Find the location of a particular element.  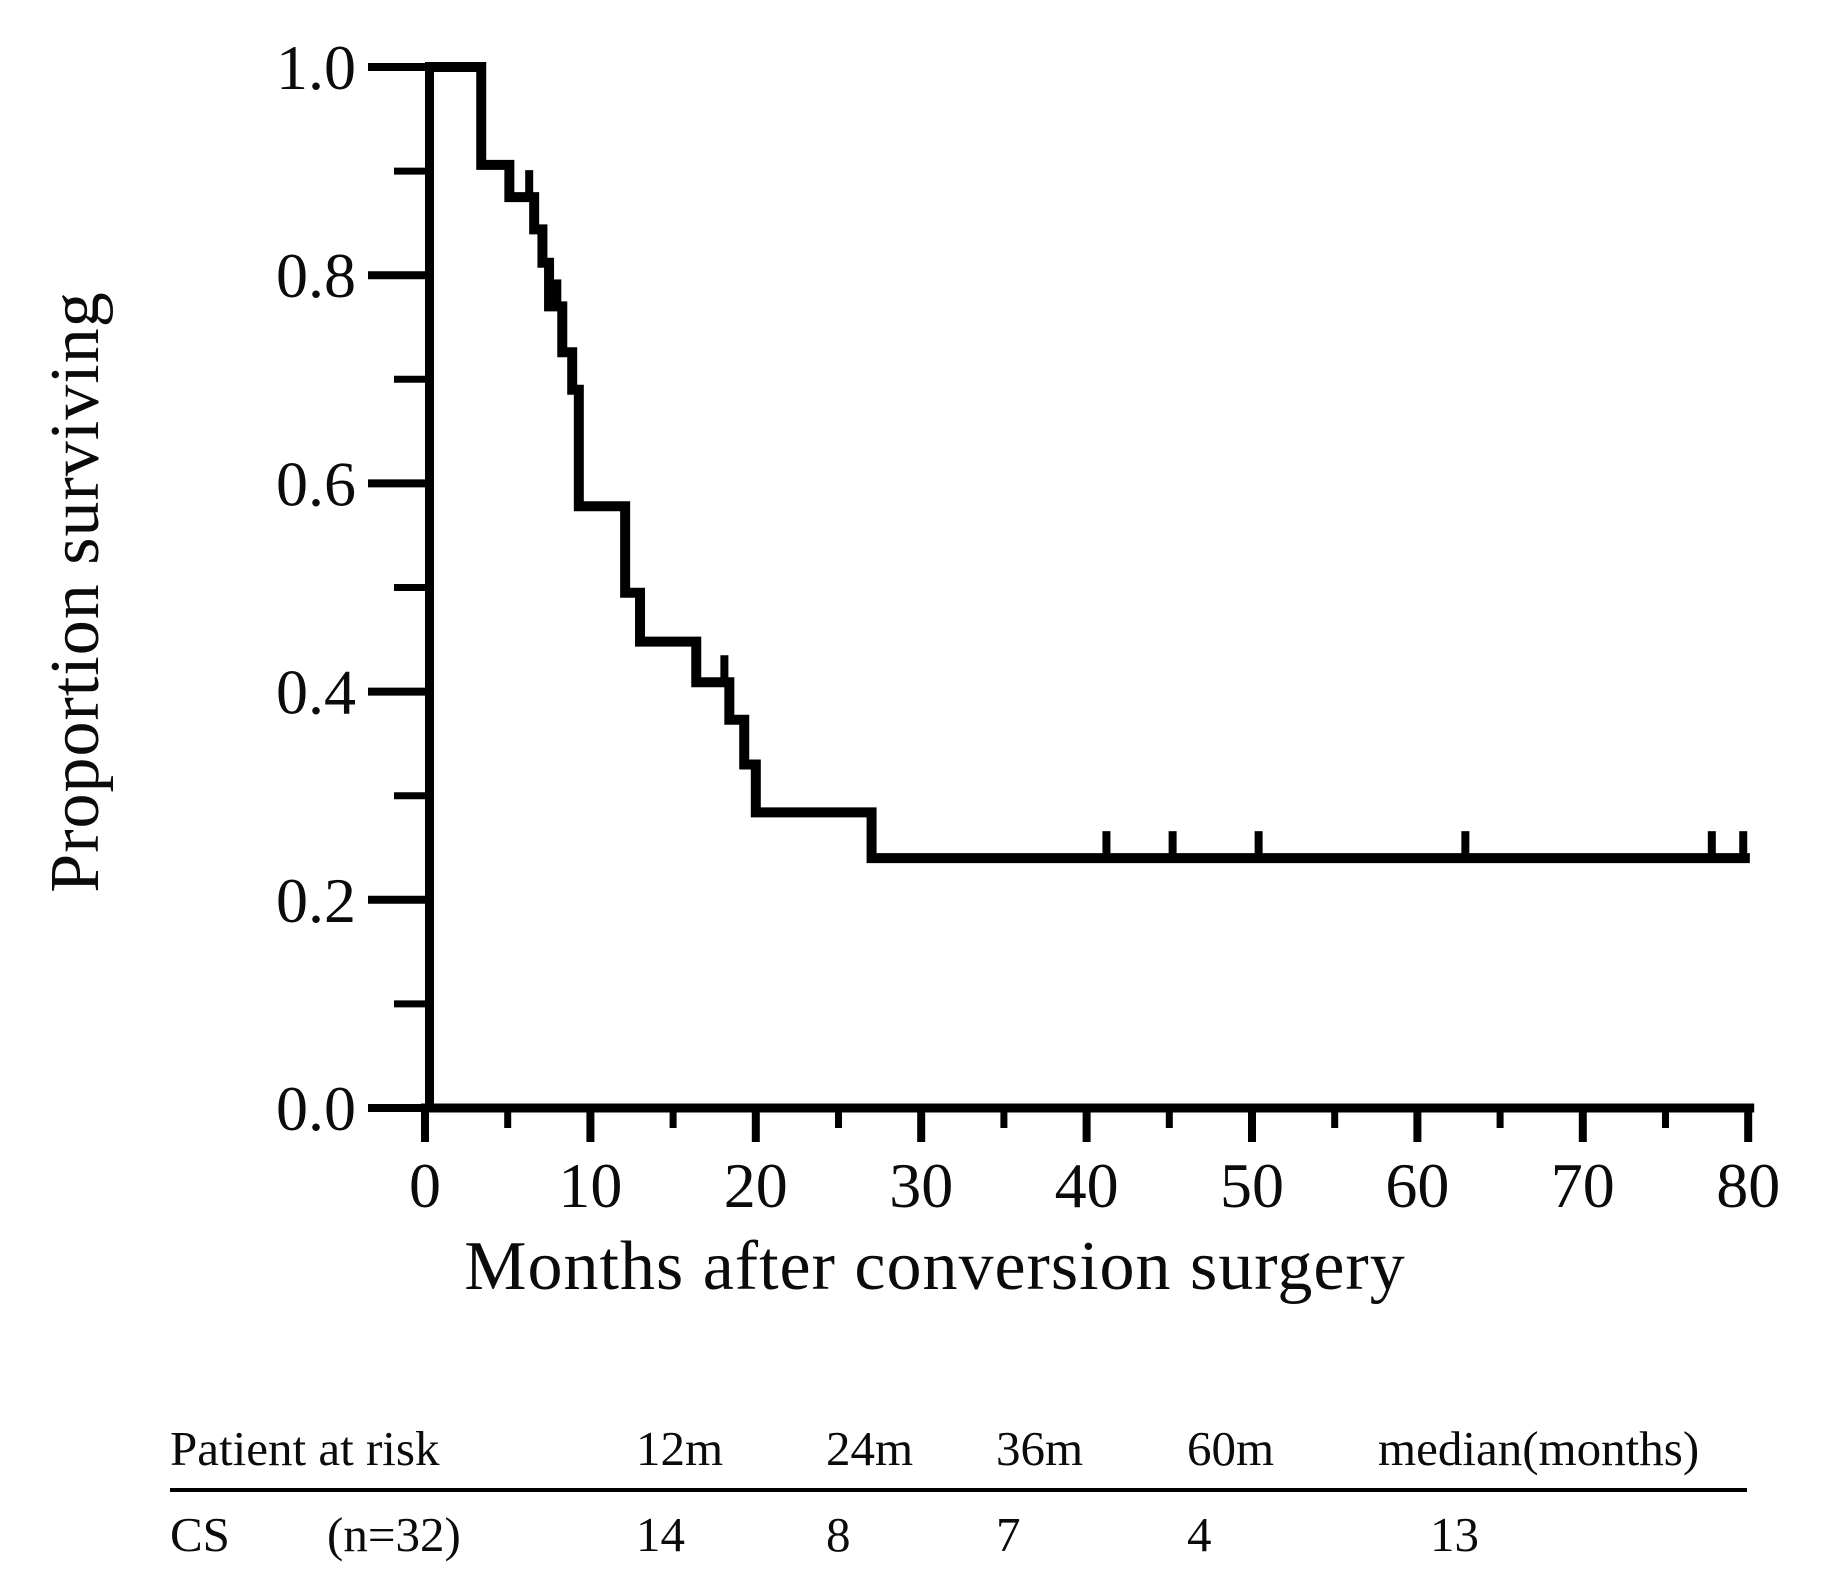

risk-table-value-median: 13 is located at coordinates (1454, 1534).